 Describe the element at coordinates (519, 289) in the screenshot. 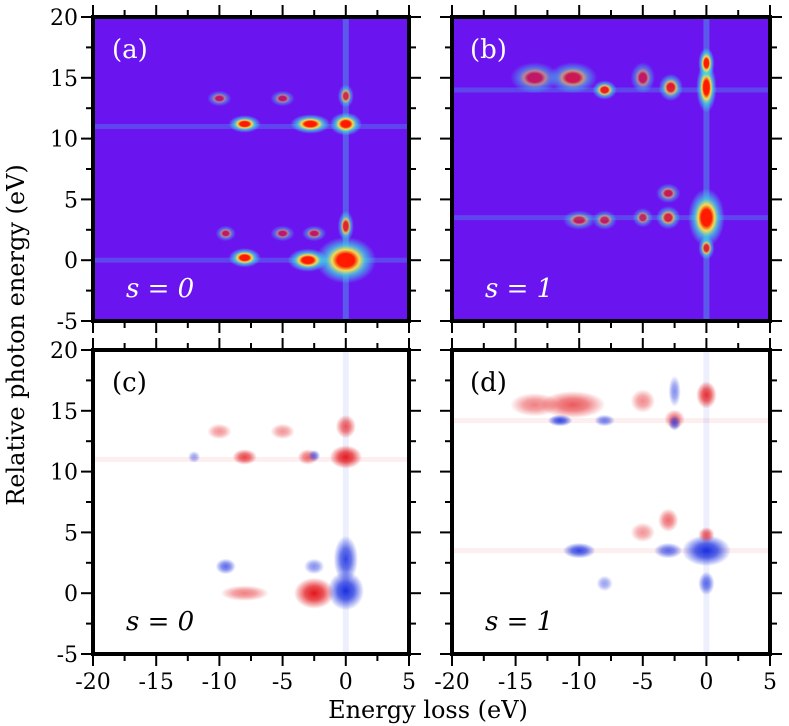

I see `s-label-b: s = 1` at that location.